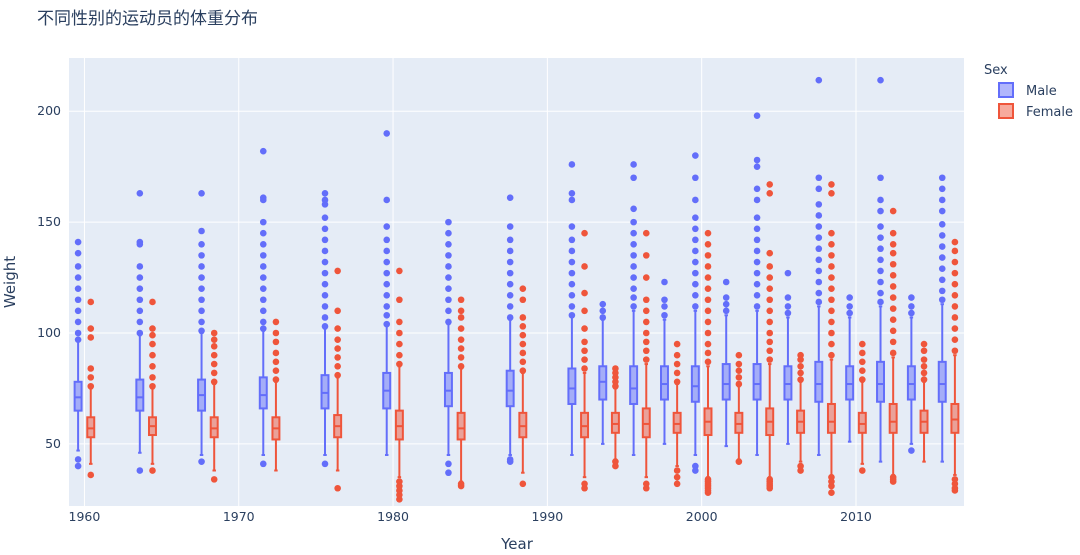  Describe the element at coordinates (708, 362) in the screenshot. I see `box-female-2000` at that location.